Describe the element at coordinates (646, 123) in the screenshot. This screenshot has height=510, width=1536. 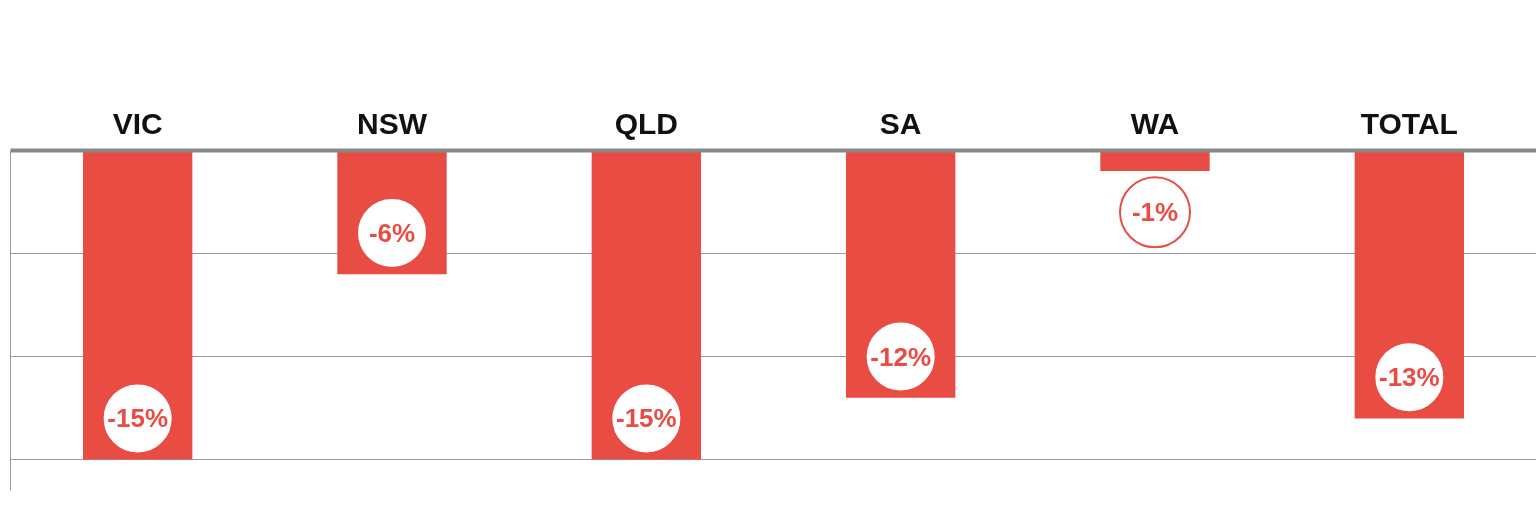
I see `x-tick-label: QLD` at that location.